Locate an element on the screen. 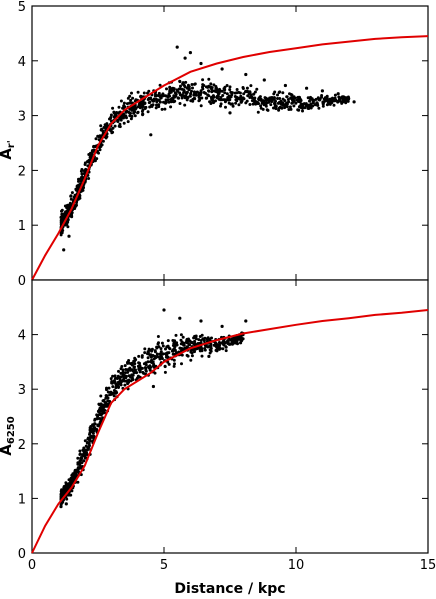 Image resolution: width=436 pixels, height=599 pixels. y-tick-label-top-4: 4 is located at coordinates (22, 62).